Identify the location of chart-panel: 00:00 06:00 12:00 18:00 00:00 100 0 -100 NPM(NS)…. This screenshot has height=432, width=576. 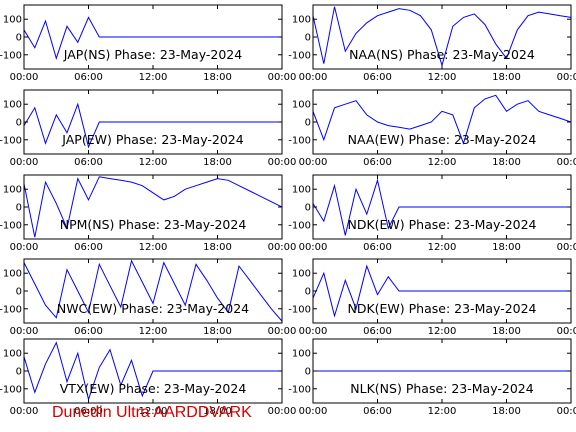
(148, 213).